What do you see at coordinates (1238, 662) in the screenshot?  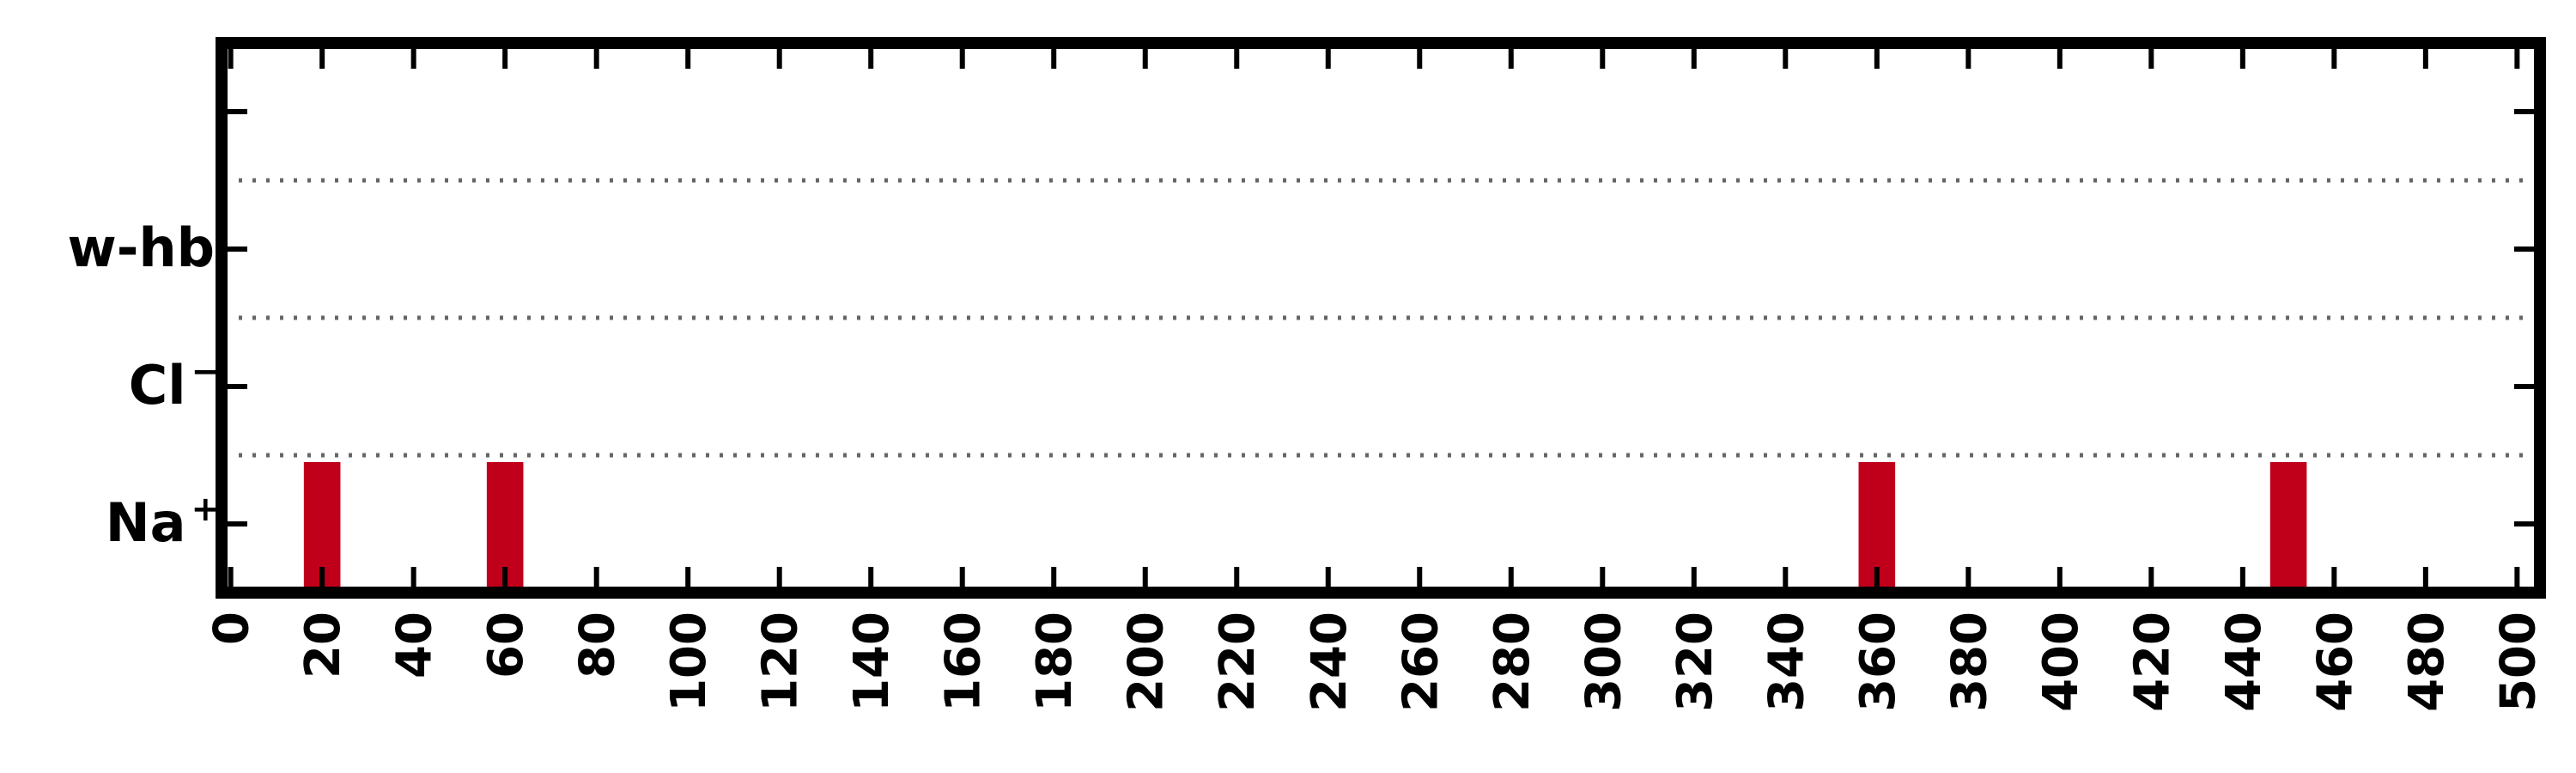 I see `x-tick-label: 220` at bounding box center [1238, 662].